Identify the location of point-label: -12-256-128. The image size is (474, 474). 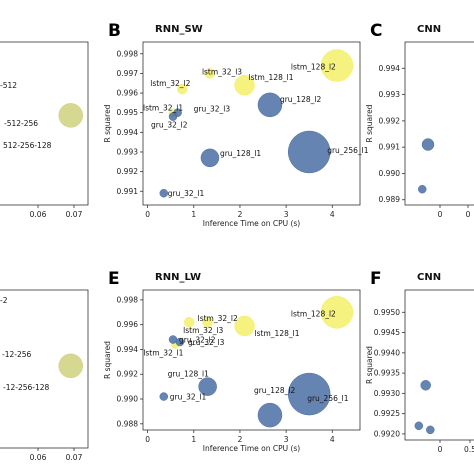
(26, 387).